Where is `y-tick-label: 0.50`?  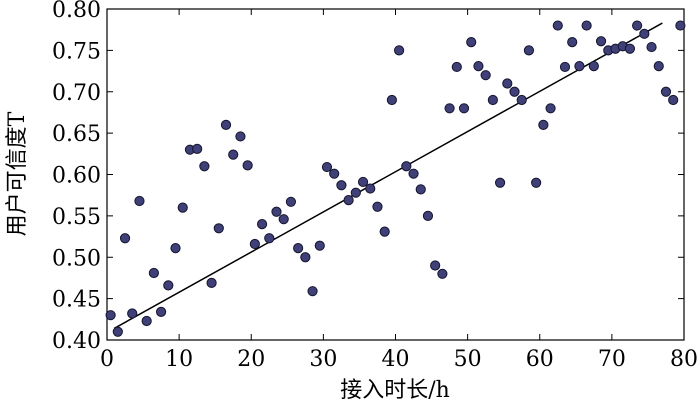 y-tick-label: 0.50 is located at coordinates (76, 258).